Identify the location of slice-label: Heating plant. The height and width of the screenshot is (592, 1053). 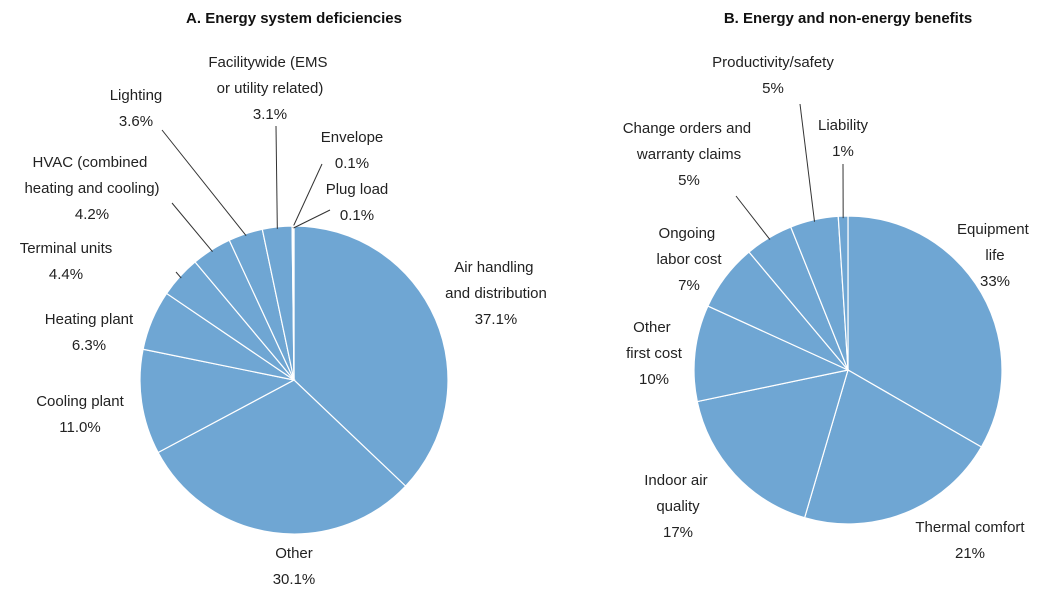
(89, 319).